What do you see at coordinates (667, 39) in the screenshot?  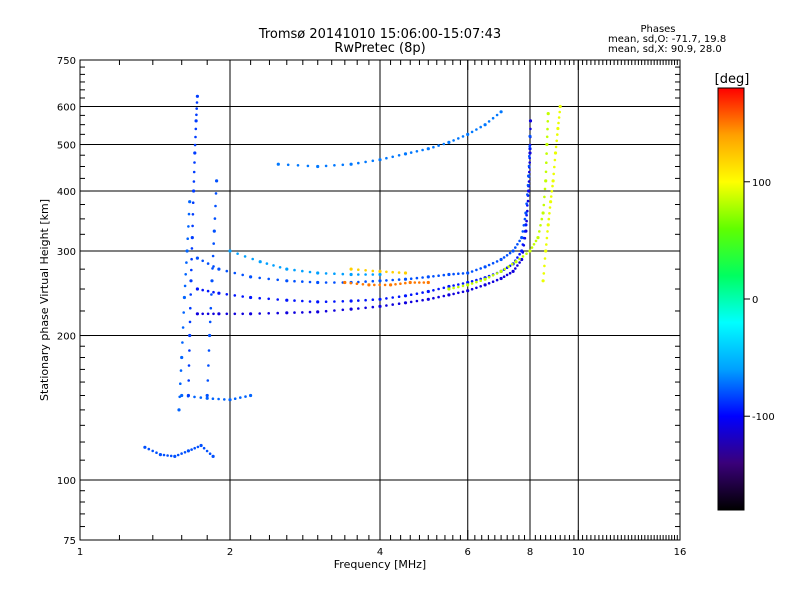 I see `legend-line-o: mean, sd,O: -71.7, 19.8` at bounding box center [667, 39].